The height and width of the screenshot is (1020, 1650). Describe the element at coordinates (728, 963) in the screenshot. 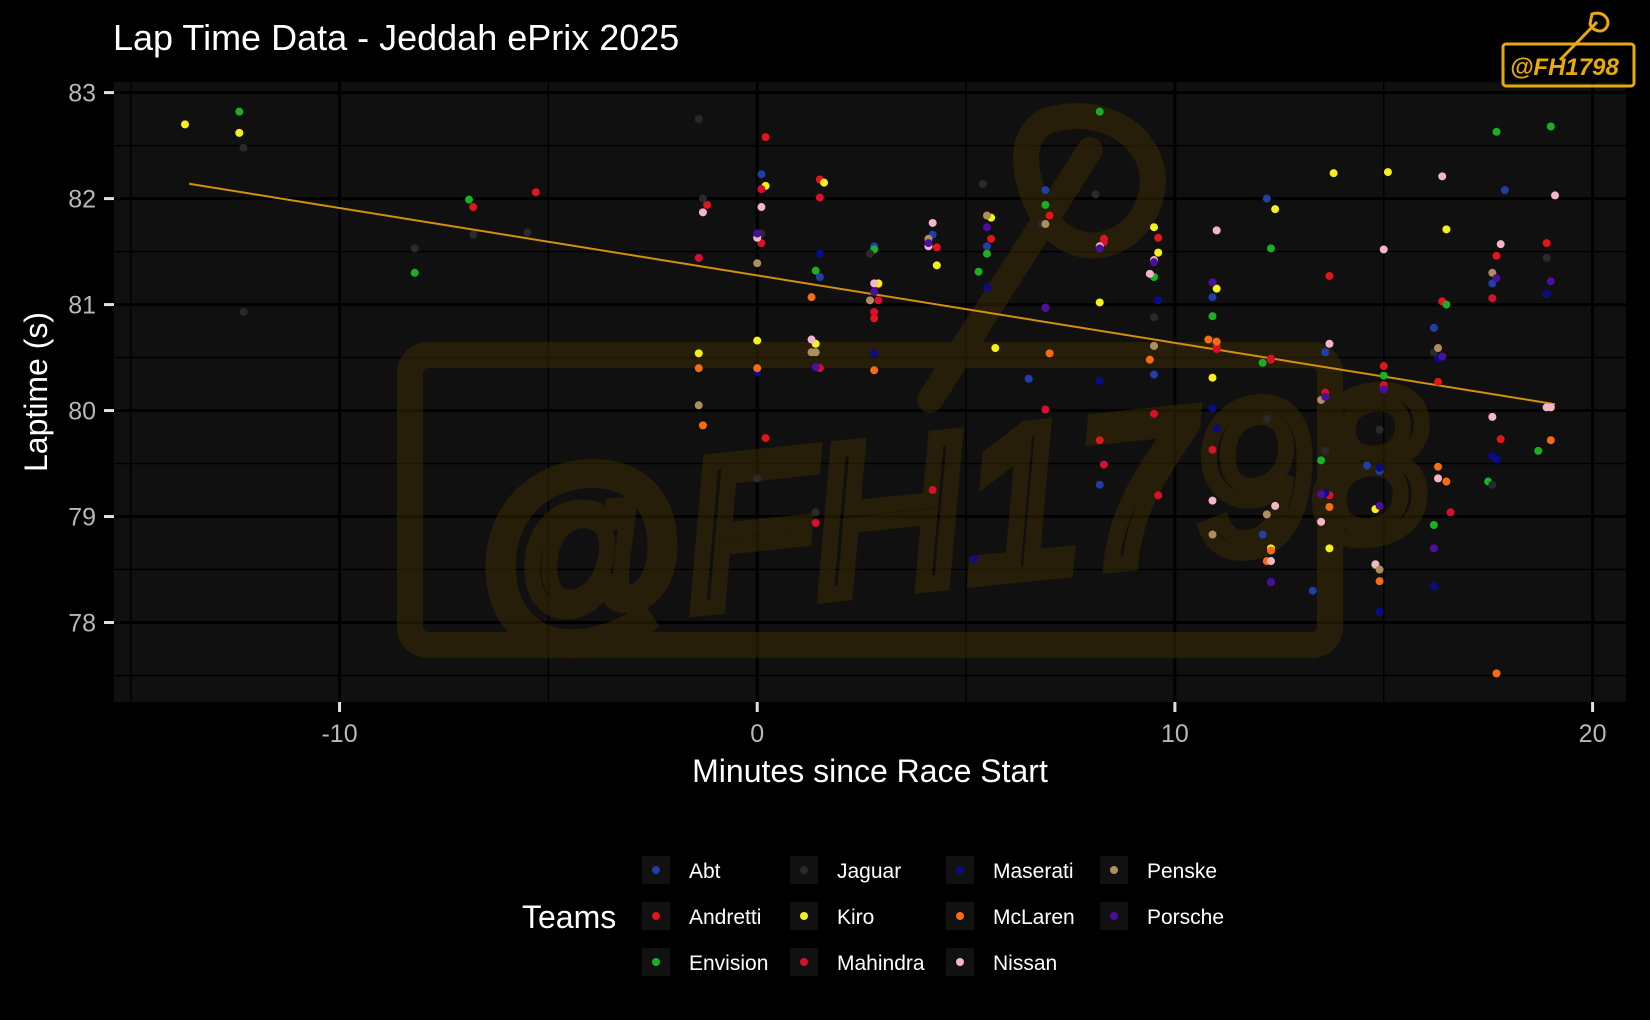

I see `legend-label: Envision` at that location.